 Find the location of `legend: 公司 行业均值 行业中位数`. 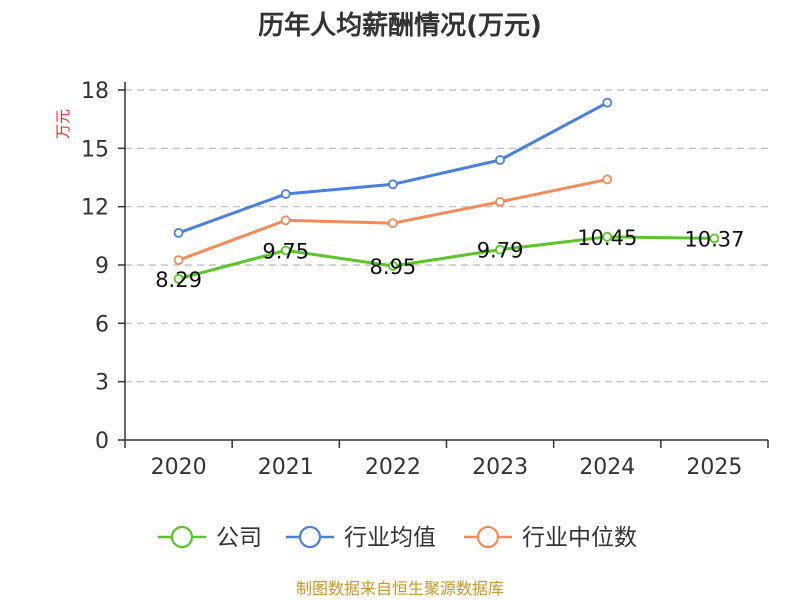

legend: 公司 行业均值 行业中位数 is located at coordinates (397, 538).